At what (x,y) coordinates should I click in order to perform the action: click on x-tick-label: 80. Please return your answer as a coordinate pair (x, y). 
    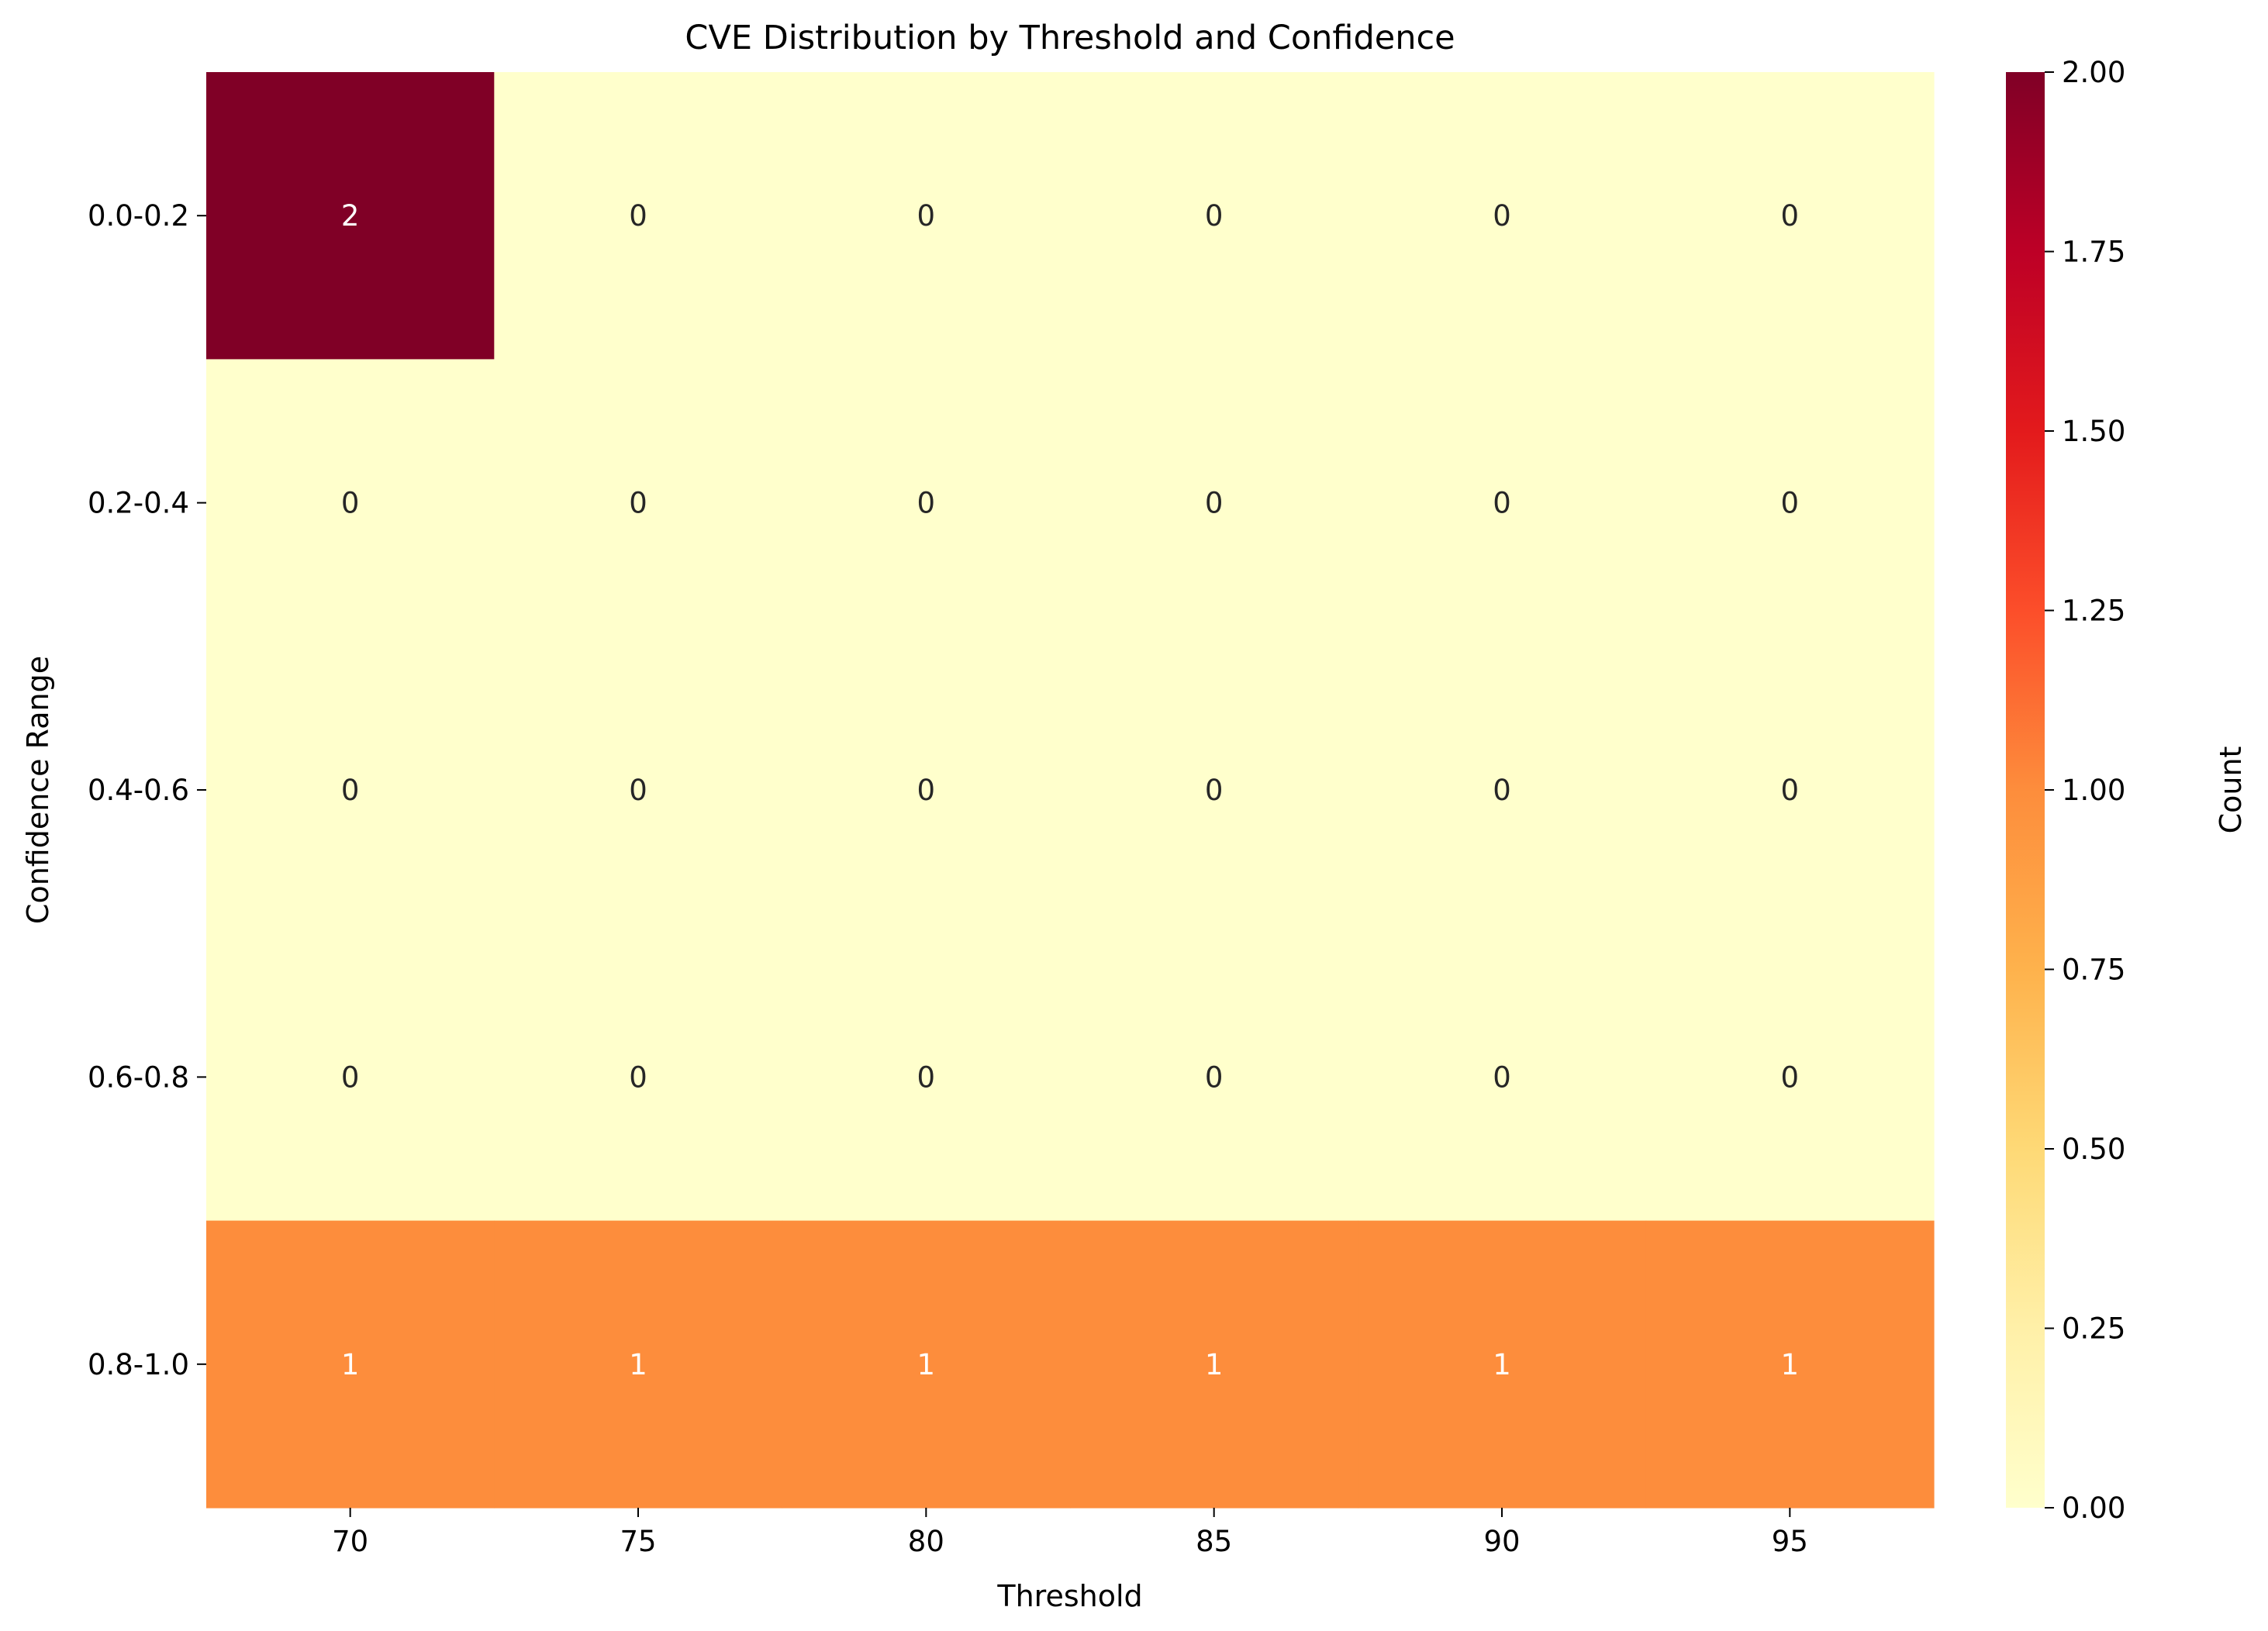
    Looking at the image, I should click on (926, 1541).